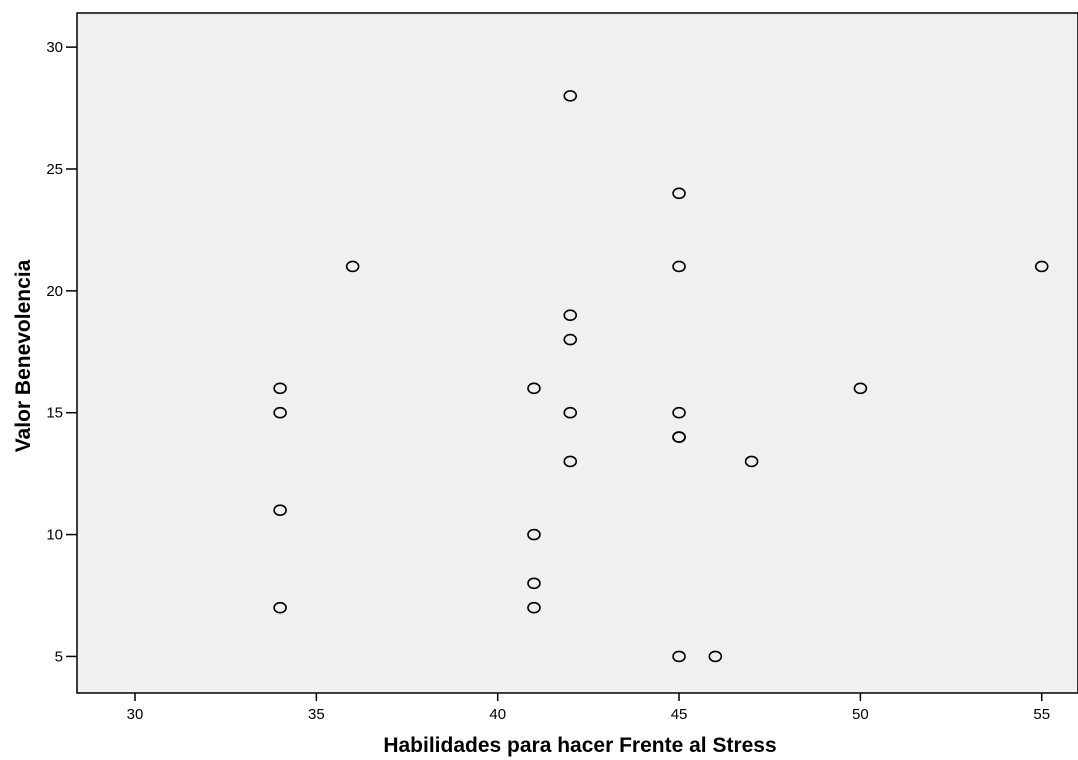 This screenshot has height=760, width=1078. What do you see at coordinates (54, 47) in the screenshot?
I see `y-tick-label: 30` at bounding box center [54, 47].